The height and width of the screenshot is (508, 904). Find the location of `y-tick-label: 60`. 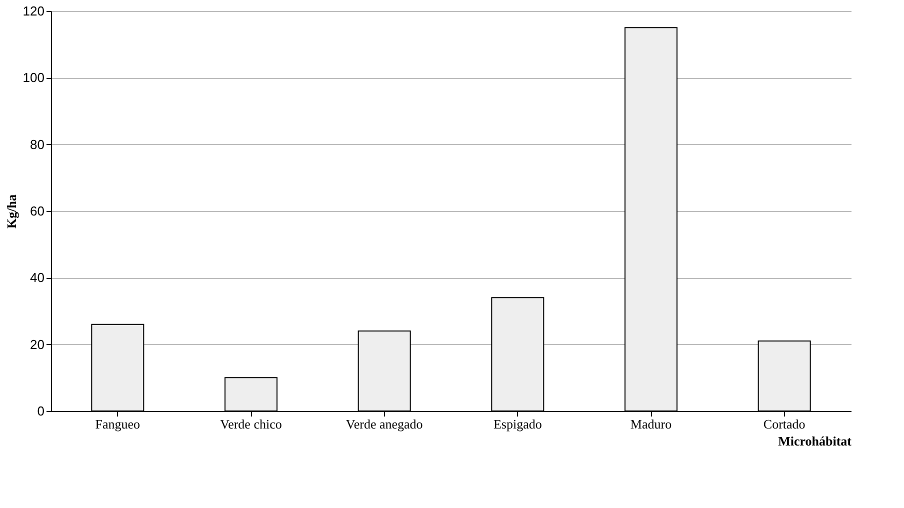

y-tick-label: 60 is located at coordinates (37, 211).